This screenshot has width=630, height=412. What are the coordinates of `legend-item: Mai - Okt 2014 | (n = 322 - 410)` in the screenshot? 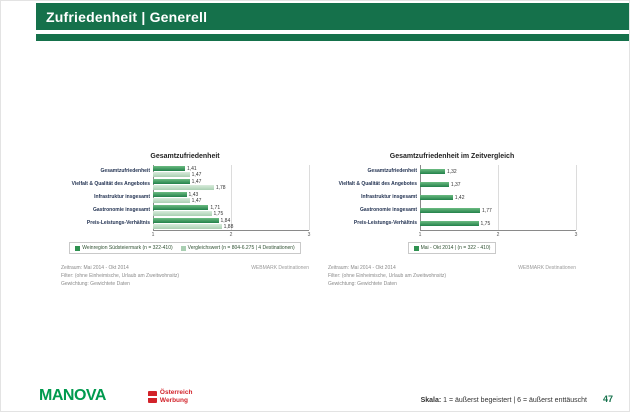 It's located at (451, 248).